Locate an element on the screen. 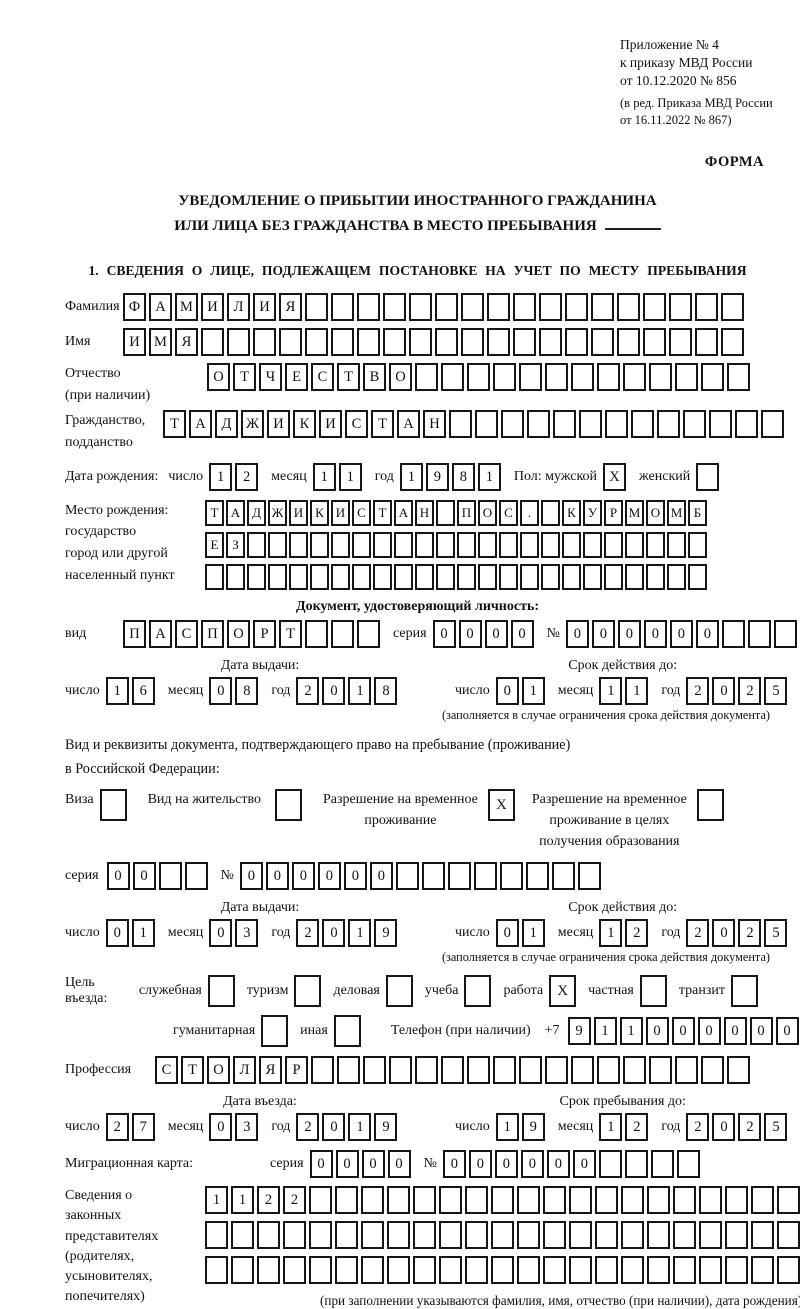 The image size is (800, 1309). char-cell-filled: О is located at coordinates (238, 634).